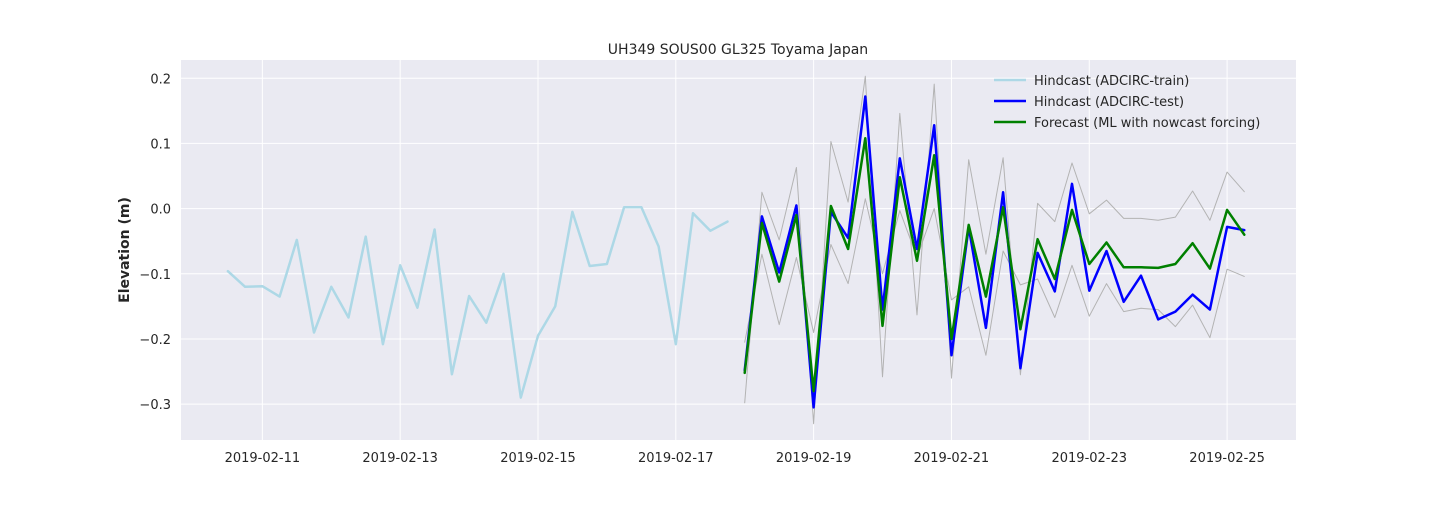  I want to click on x-tick-label: 2019-02-25, so click(1227, 458).